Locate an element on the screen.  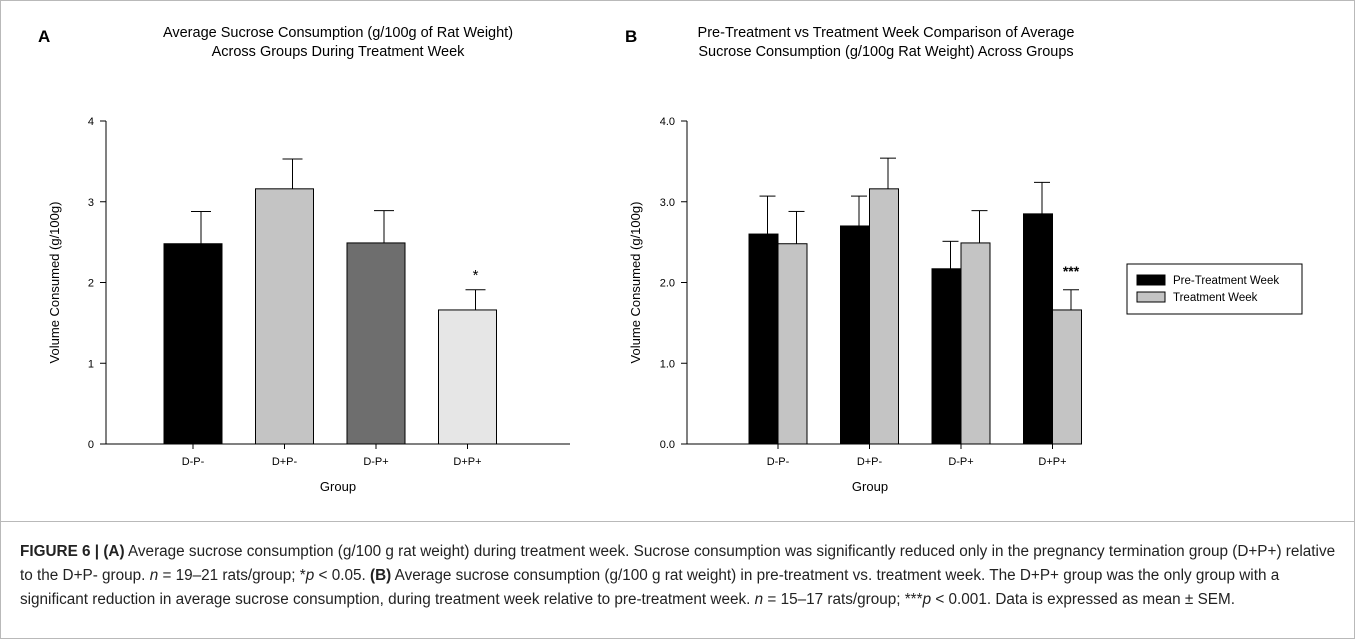
caption-b-n: n is located at coordinates (759, 599).